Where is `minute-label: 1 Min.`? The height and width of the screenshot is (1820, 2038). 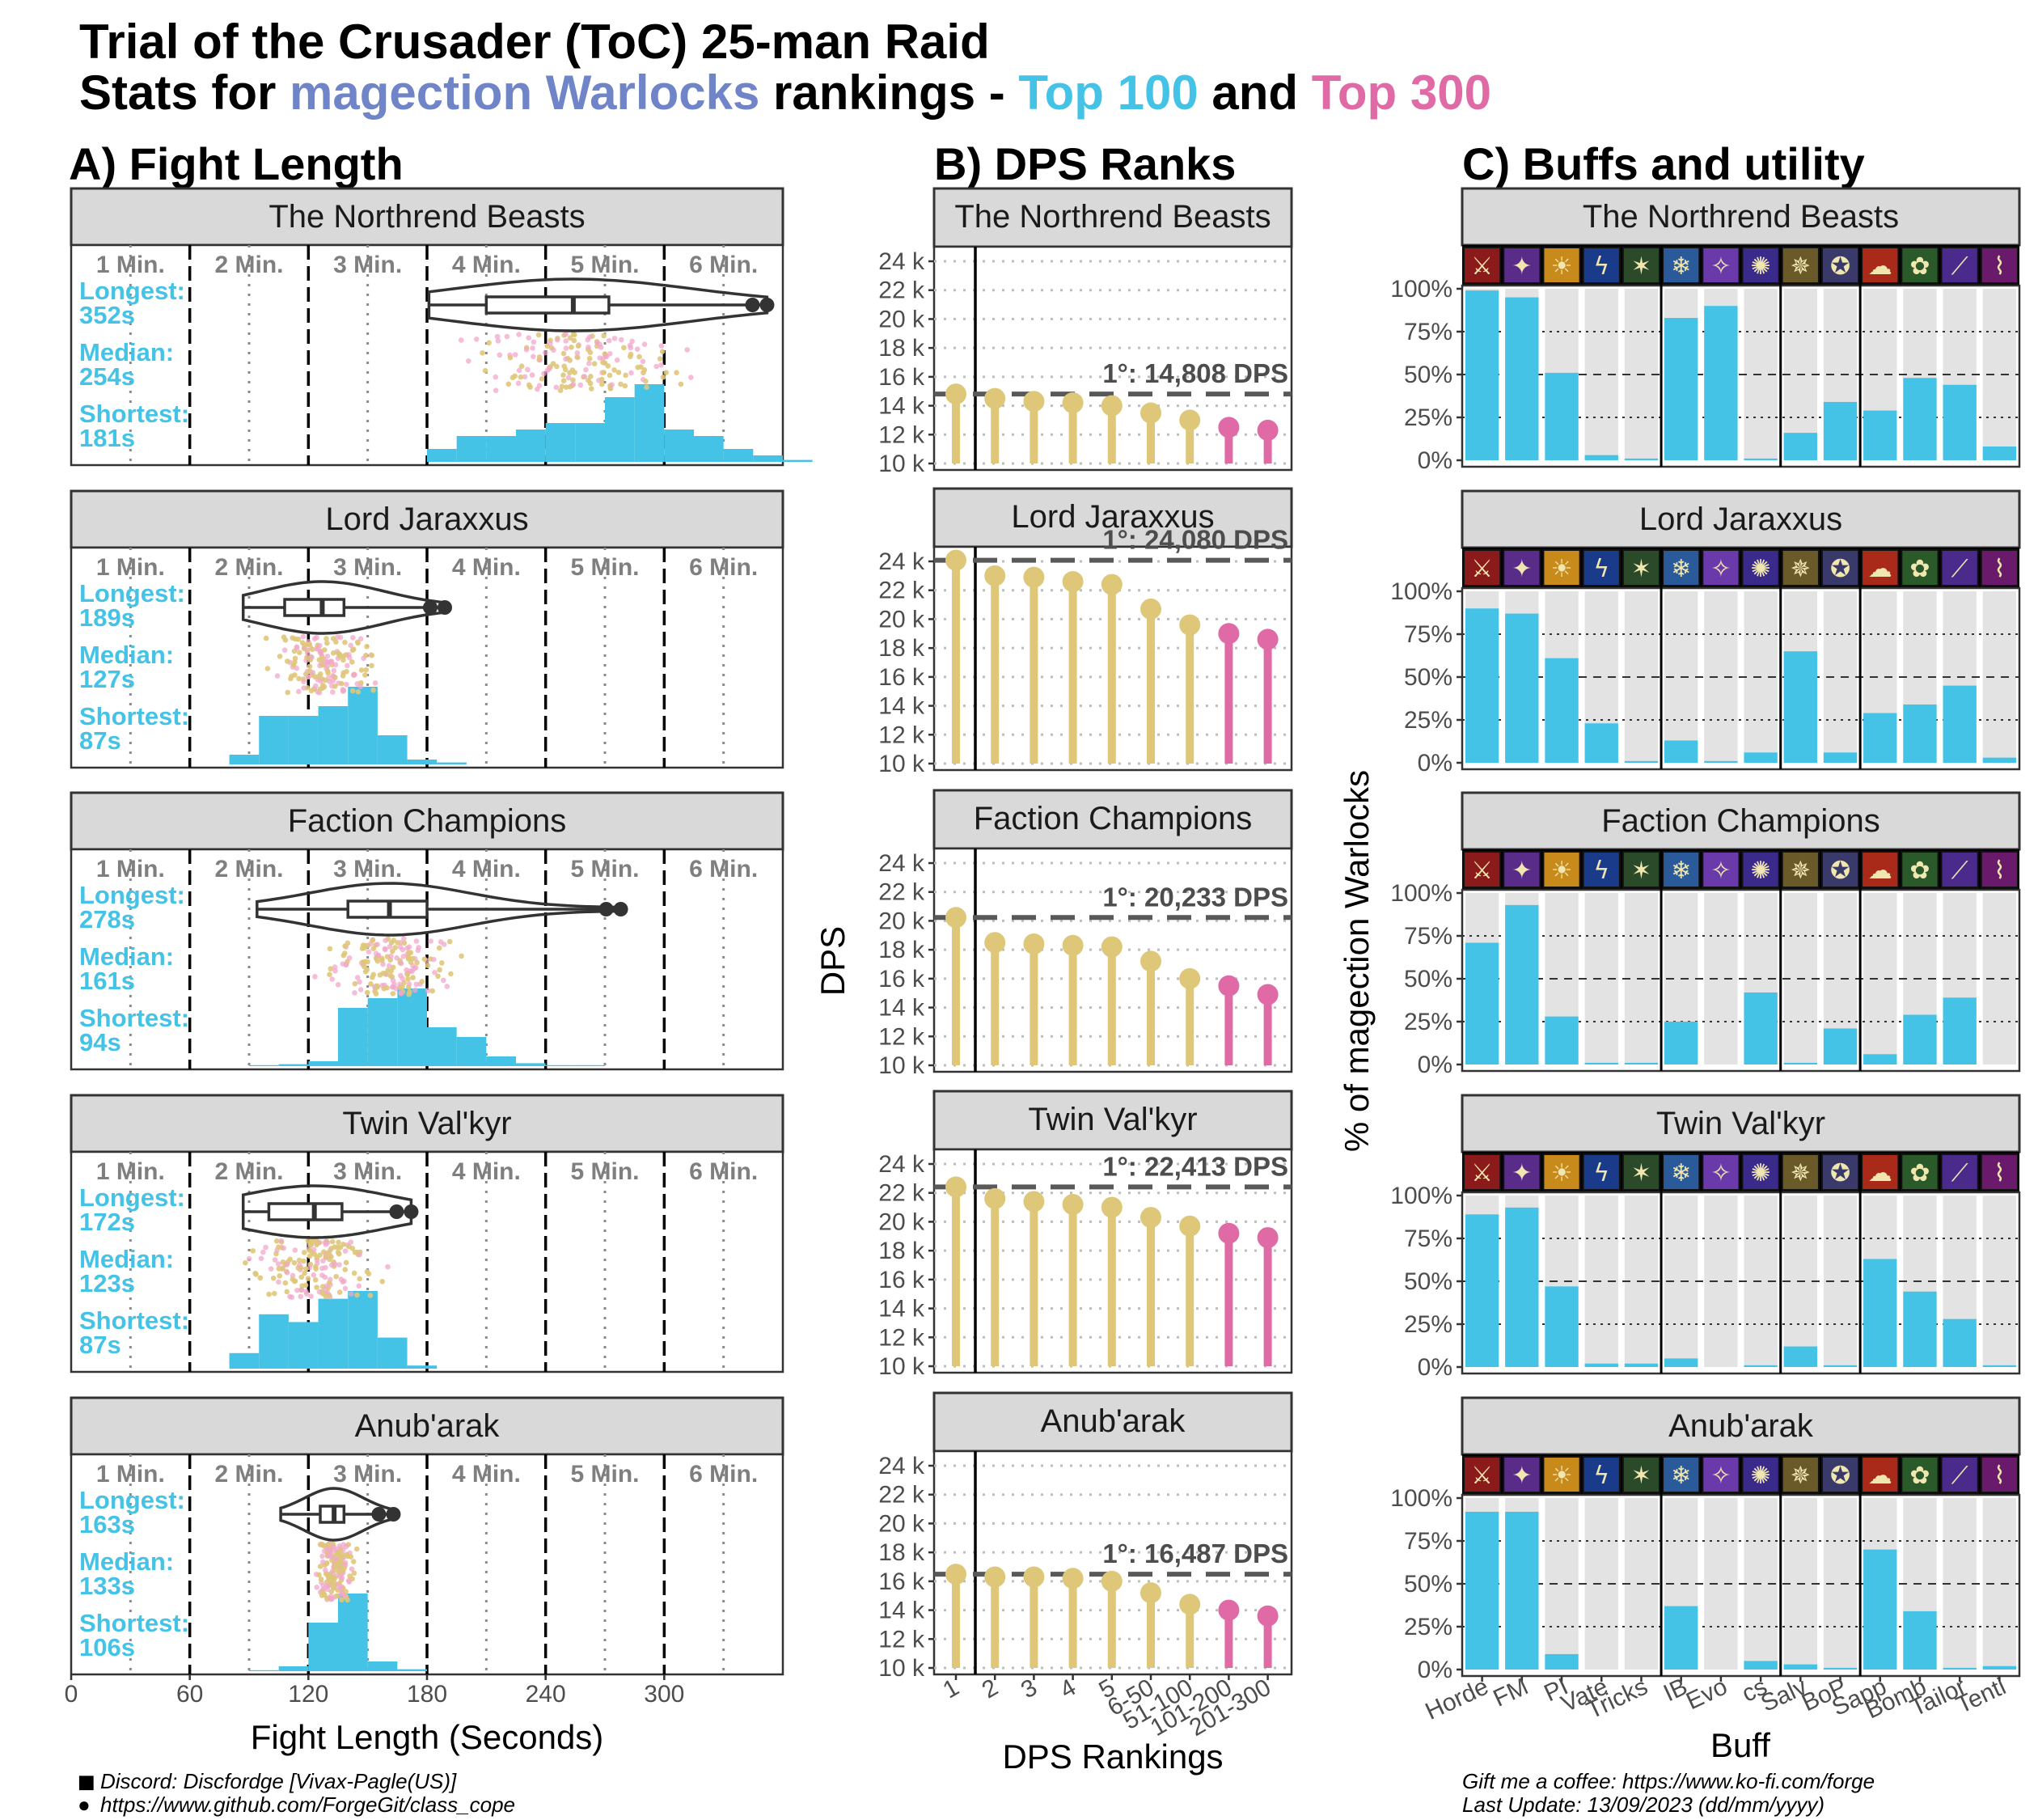 minute-label: 1 Min. is located at coordinates (130, 1474).